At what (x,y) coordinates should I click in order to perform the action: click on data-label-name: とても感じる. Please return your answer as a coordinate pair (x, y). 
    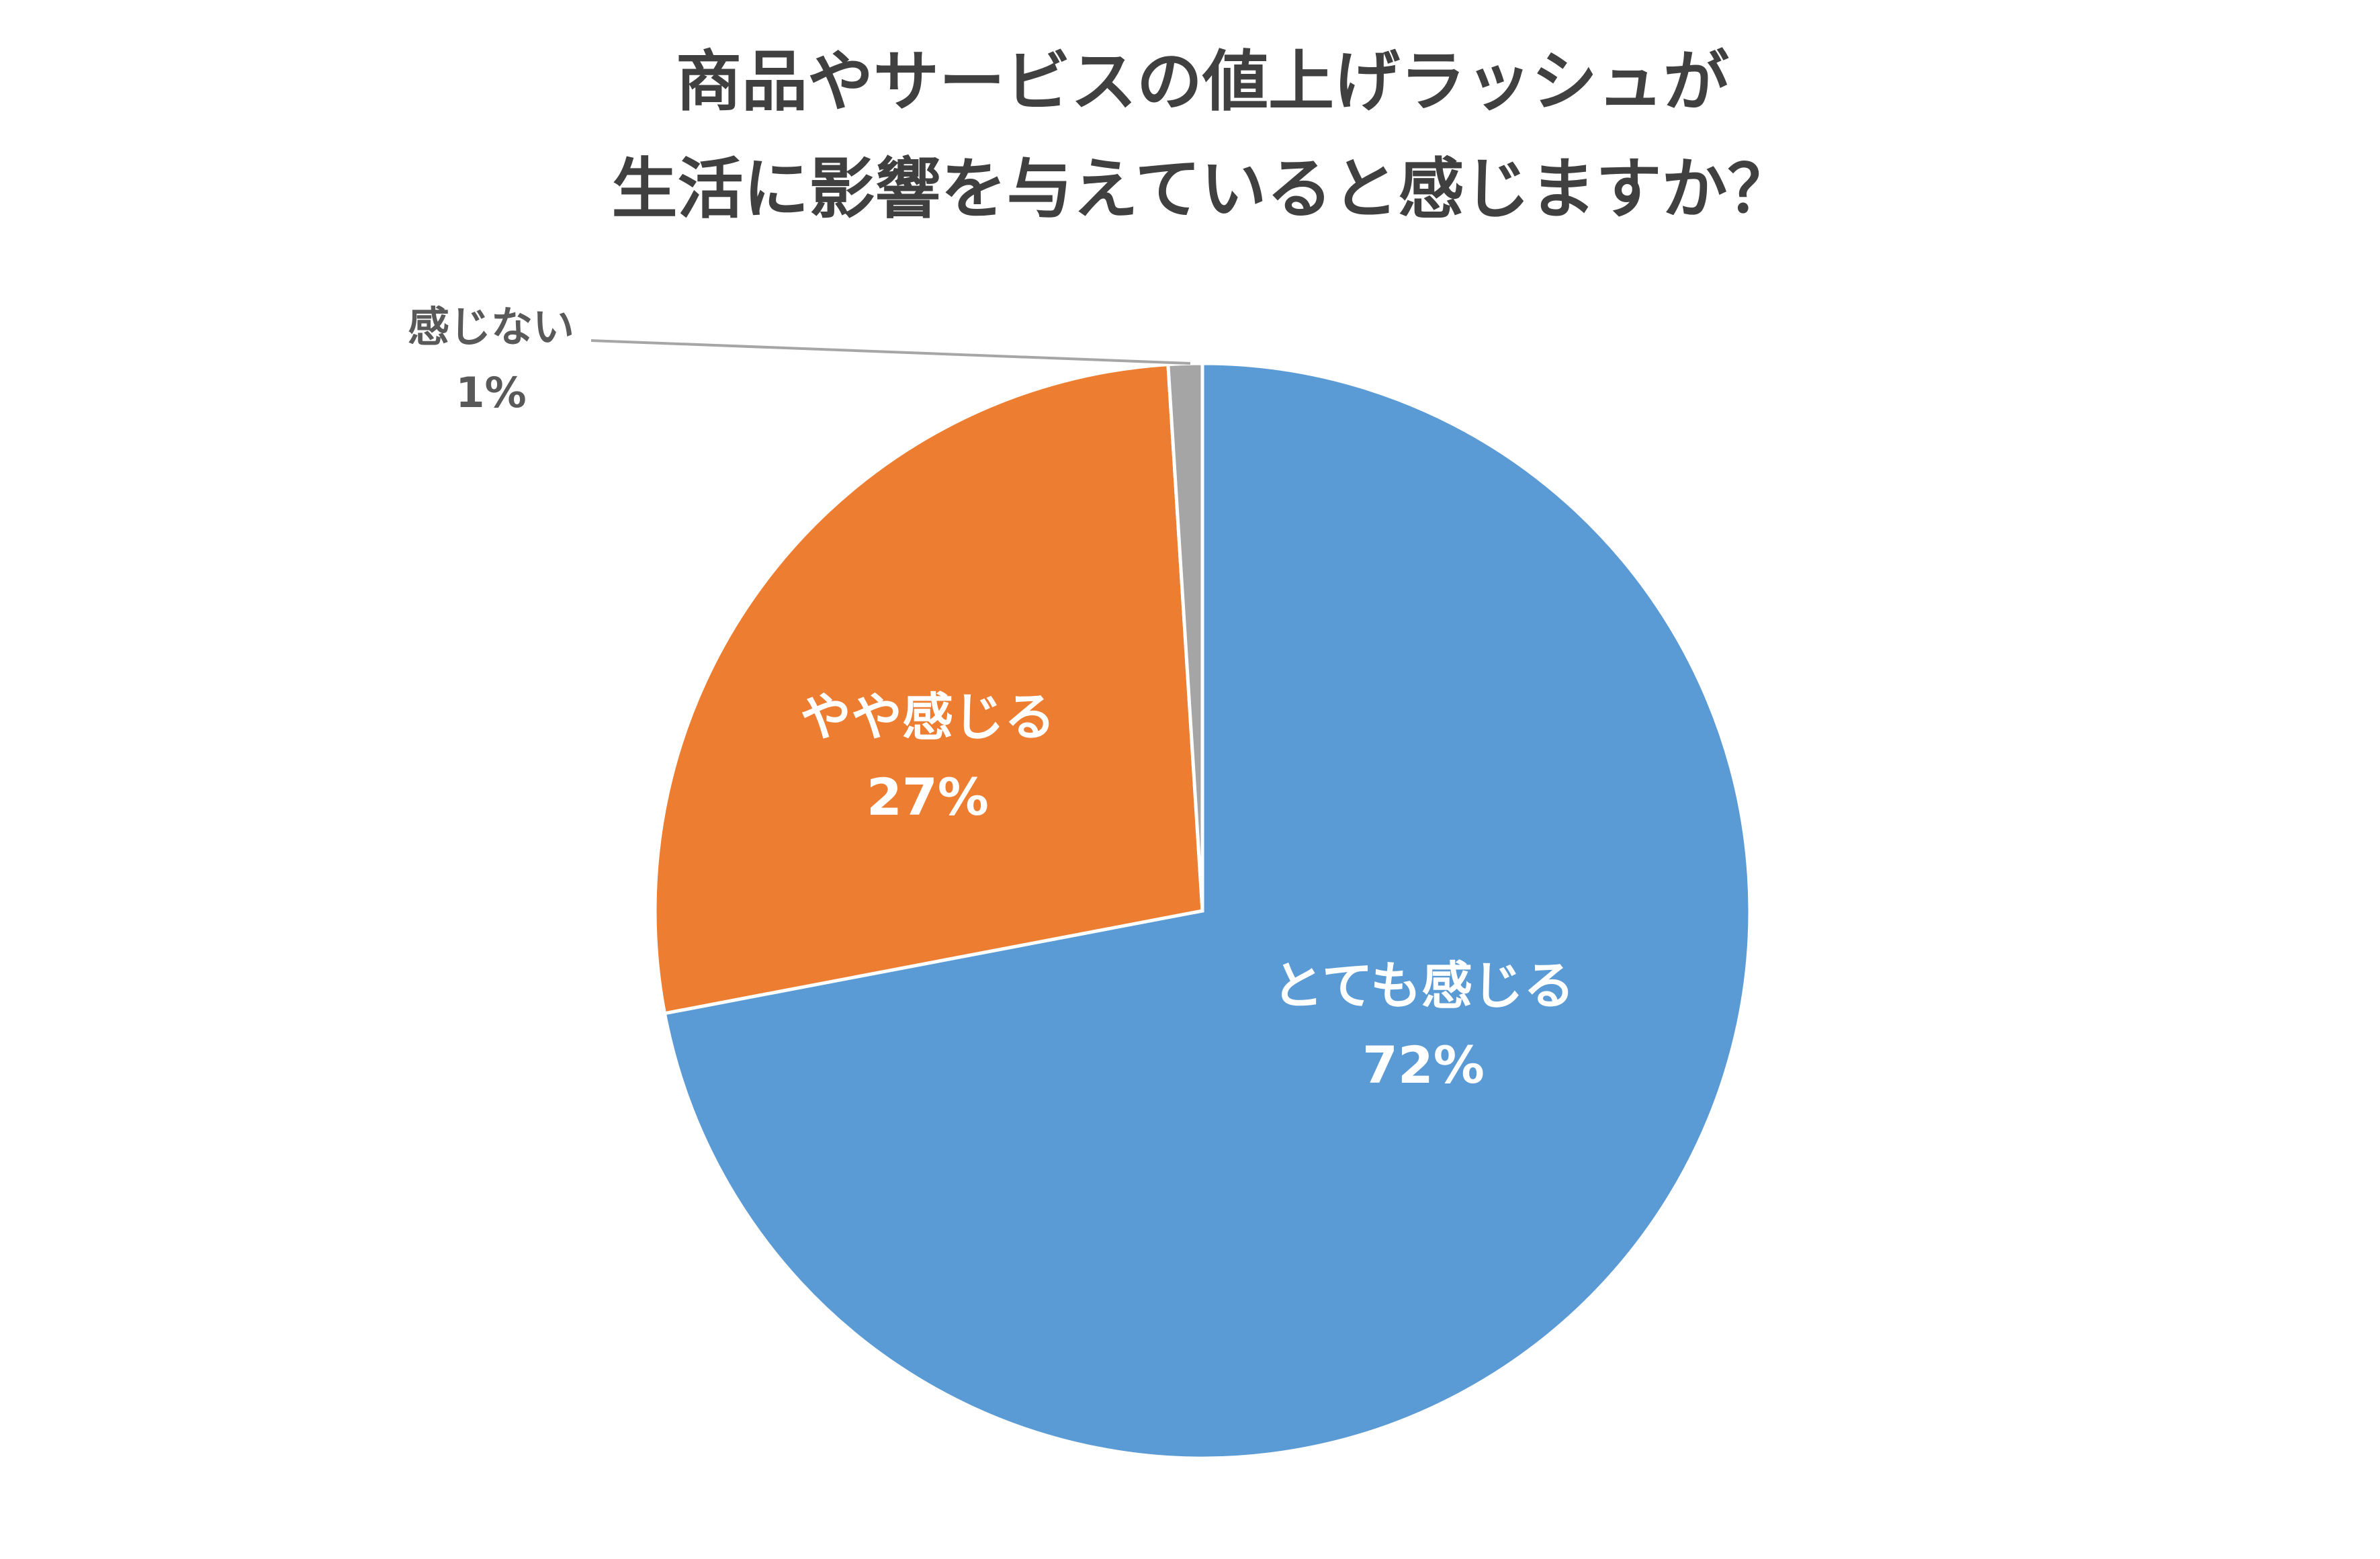
    Looking at the image, I should click on (1423, 986).